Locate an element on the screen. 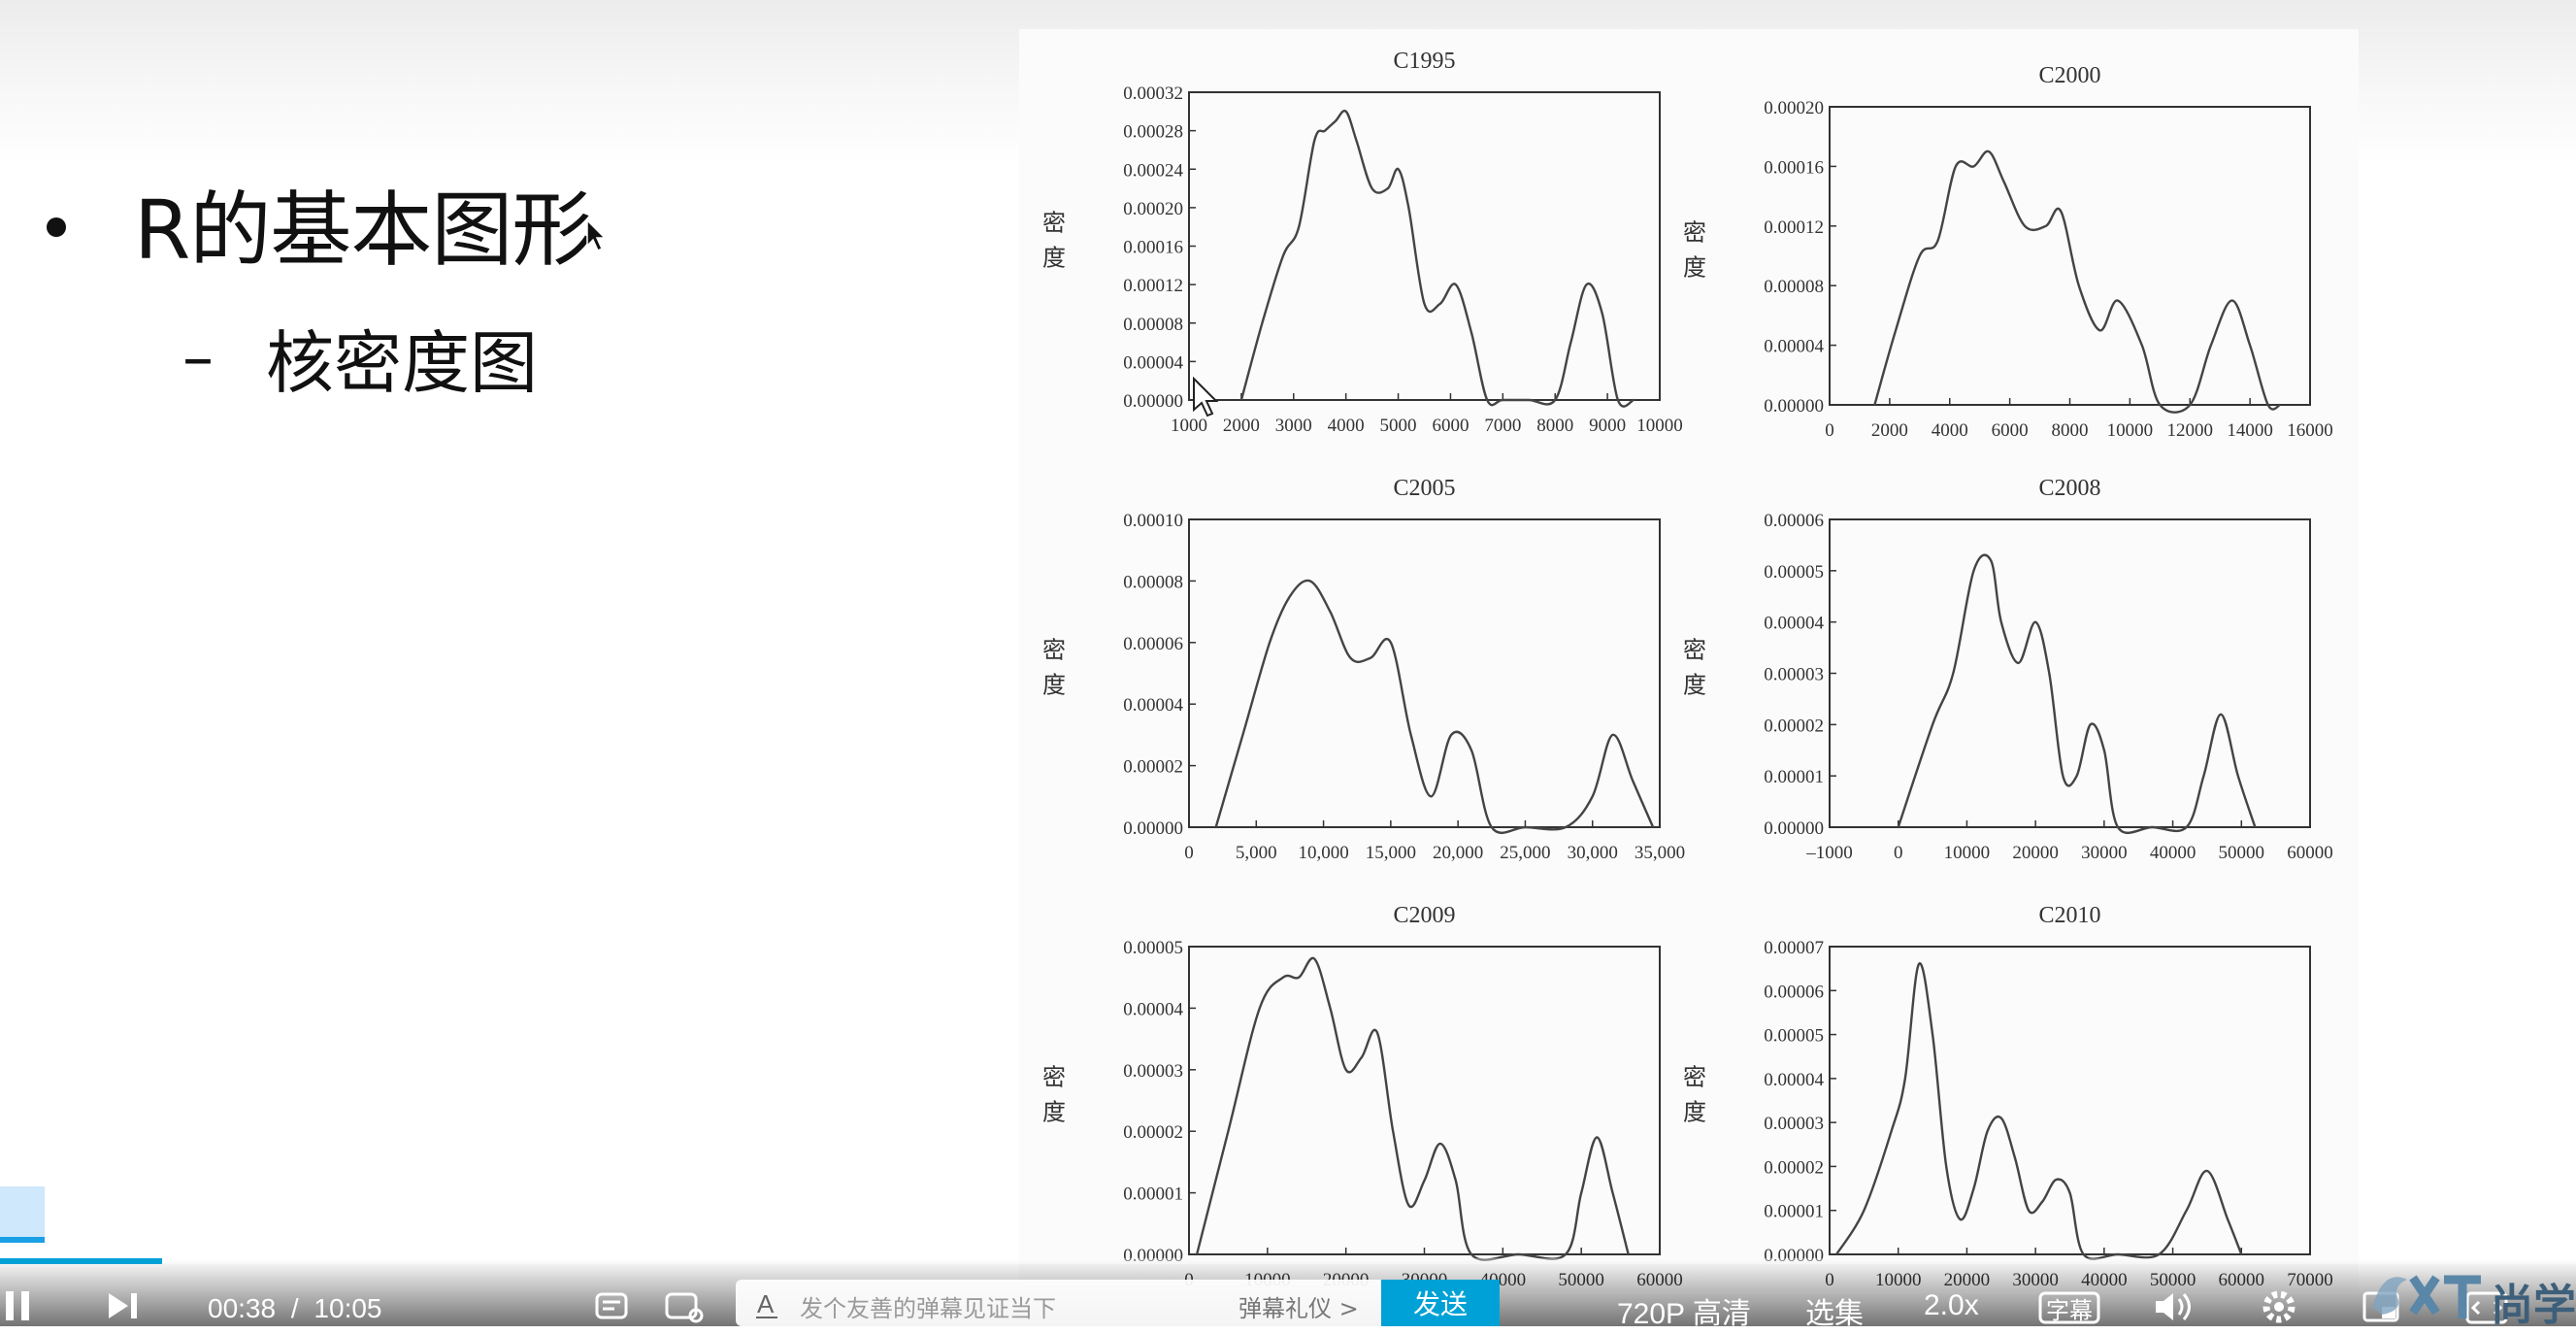 Image resolution: width=2576 pixels, height=1334 pixels. brand-logo: 尚学 is located at coordinates (2470, 1294).